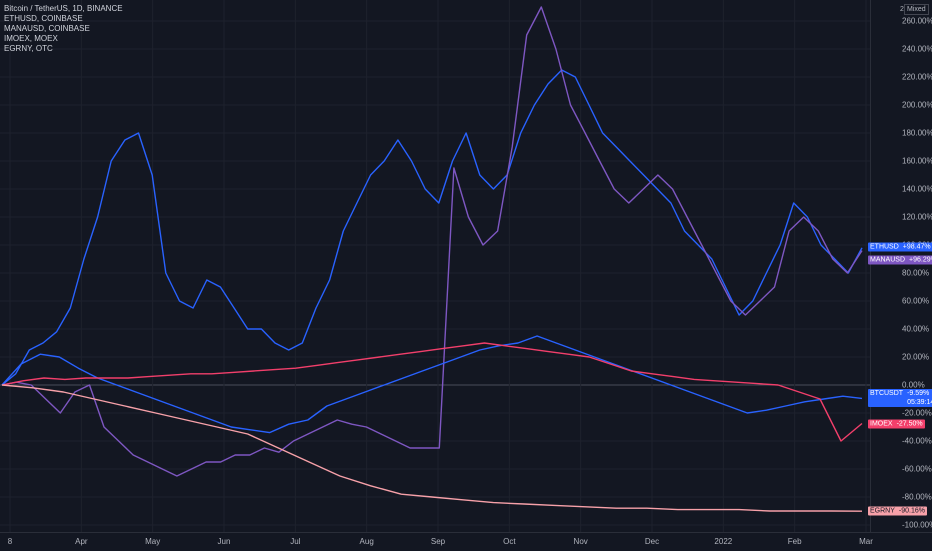 The height and width of the screenshot is (551, 932). I want to click on y-tick-label: -40.00%, so click(917, 441).